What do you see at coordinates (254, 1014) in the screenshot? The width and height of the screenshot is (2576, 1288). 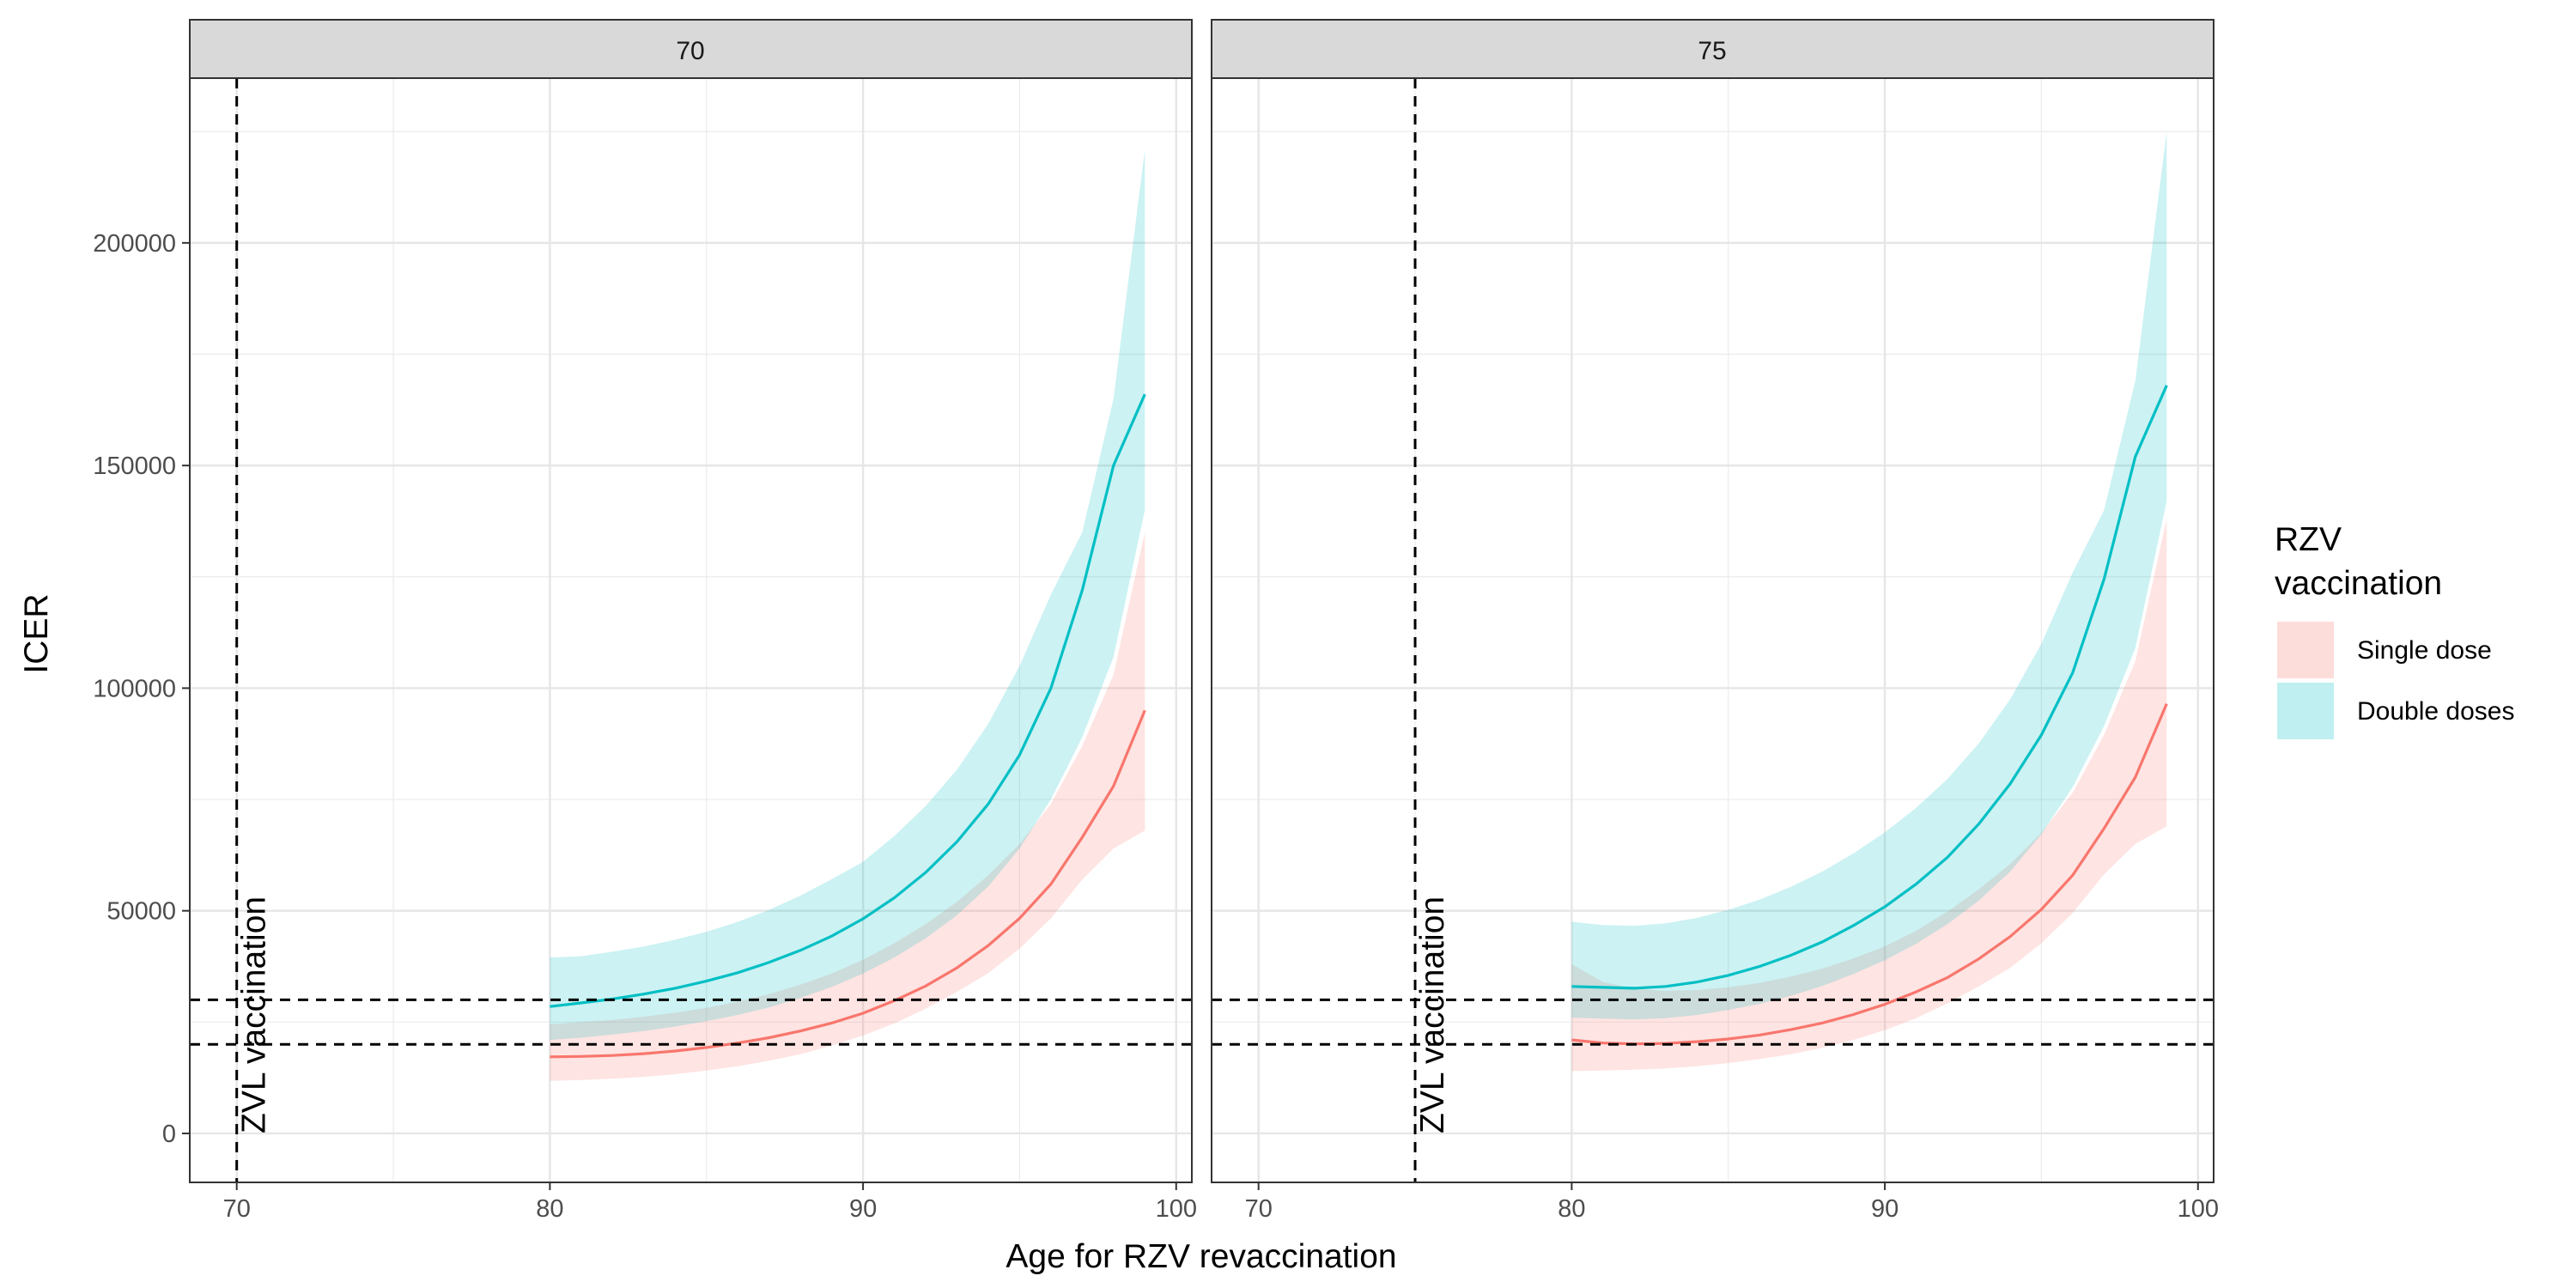 I see `panel-1-zvl-annotation: ZVL vaccination` at bounding box center [254, 1014].